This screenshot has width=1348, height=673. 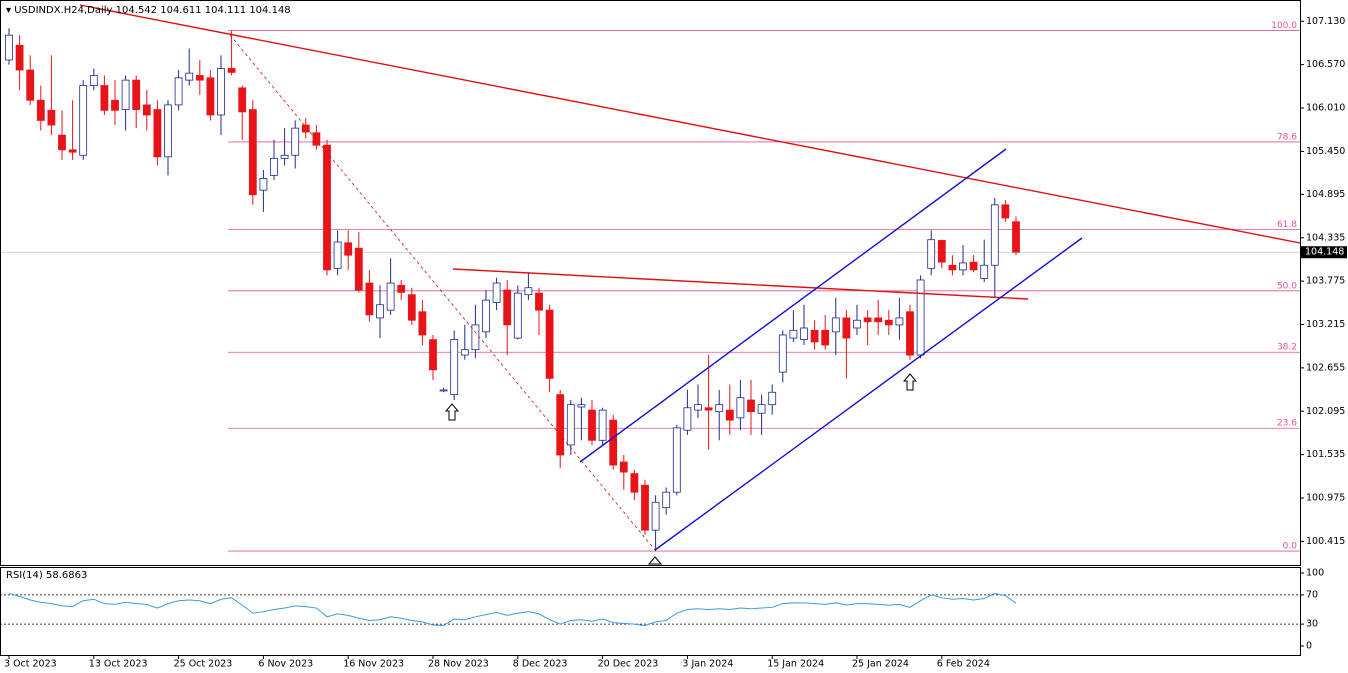 What do you see at coordinates (1287, 348) in the screenshot?
I see `fib-label: 38.2` at bounding box center [1287, 348].